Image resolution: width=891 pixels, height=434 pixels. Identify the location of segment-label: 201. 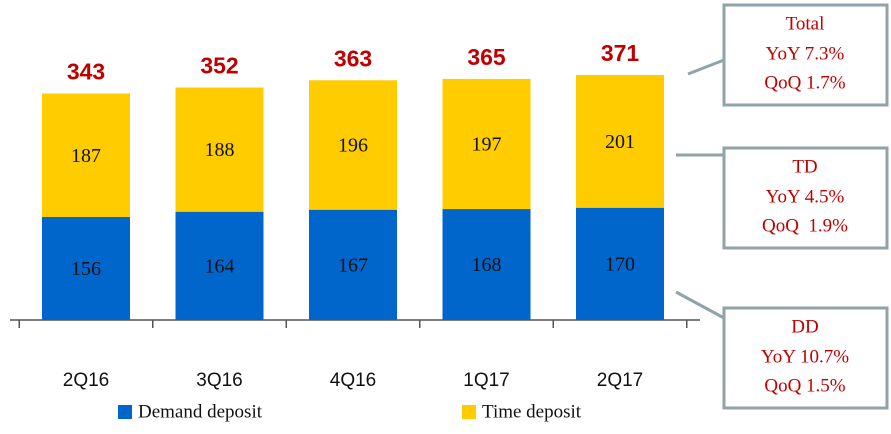
(620, 142).